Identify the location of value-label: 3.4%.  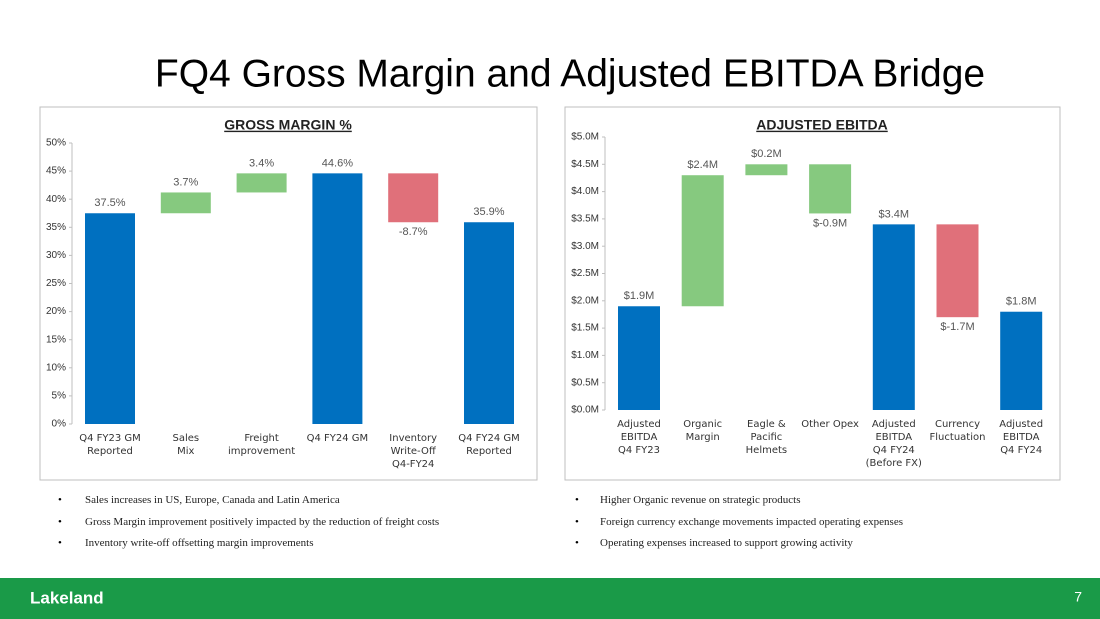
(261, 163).